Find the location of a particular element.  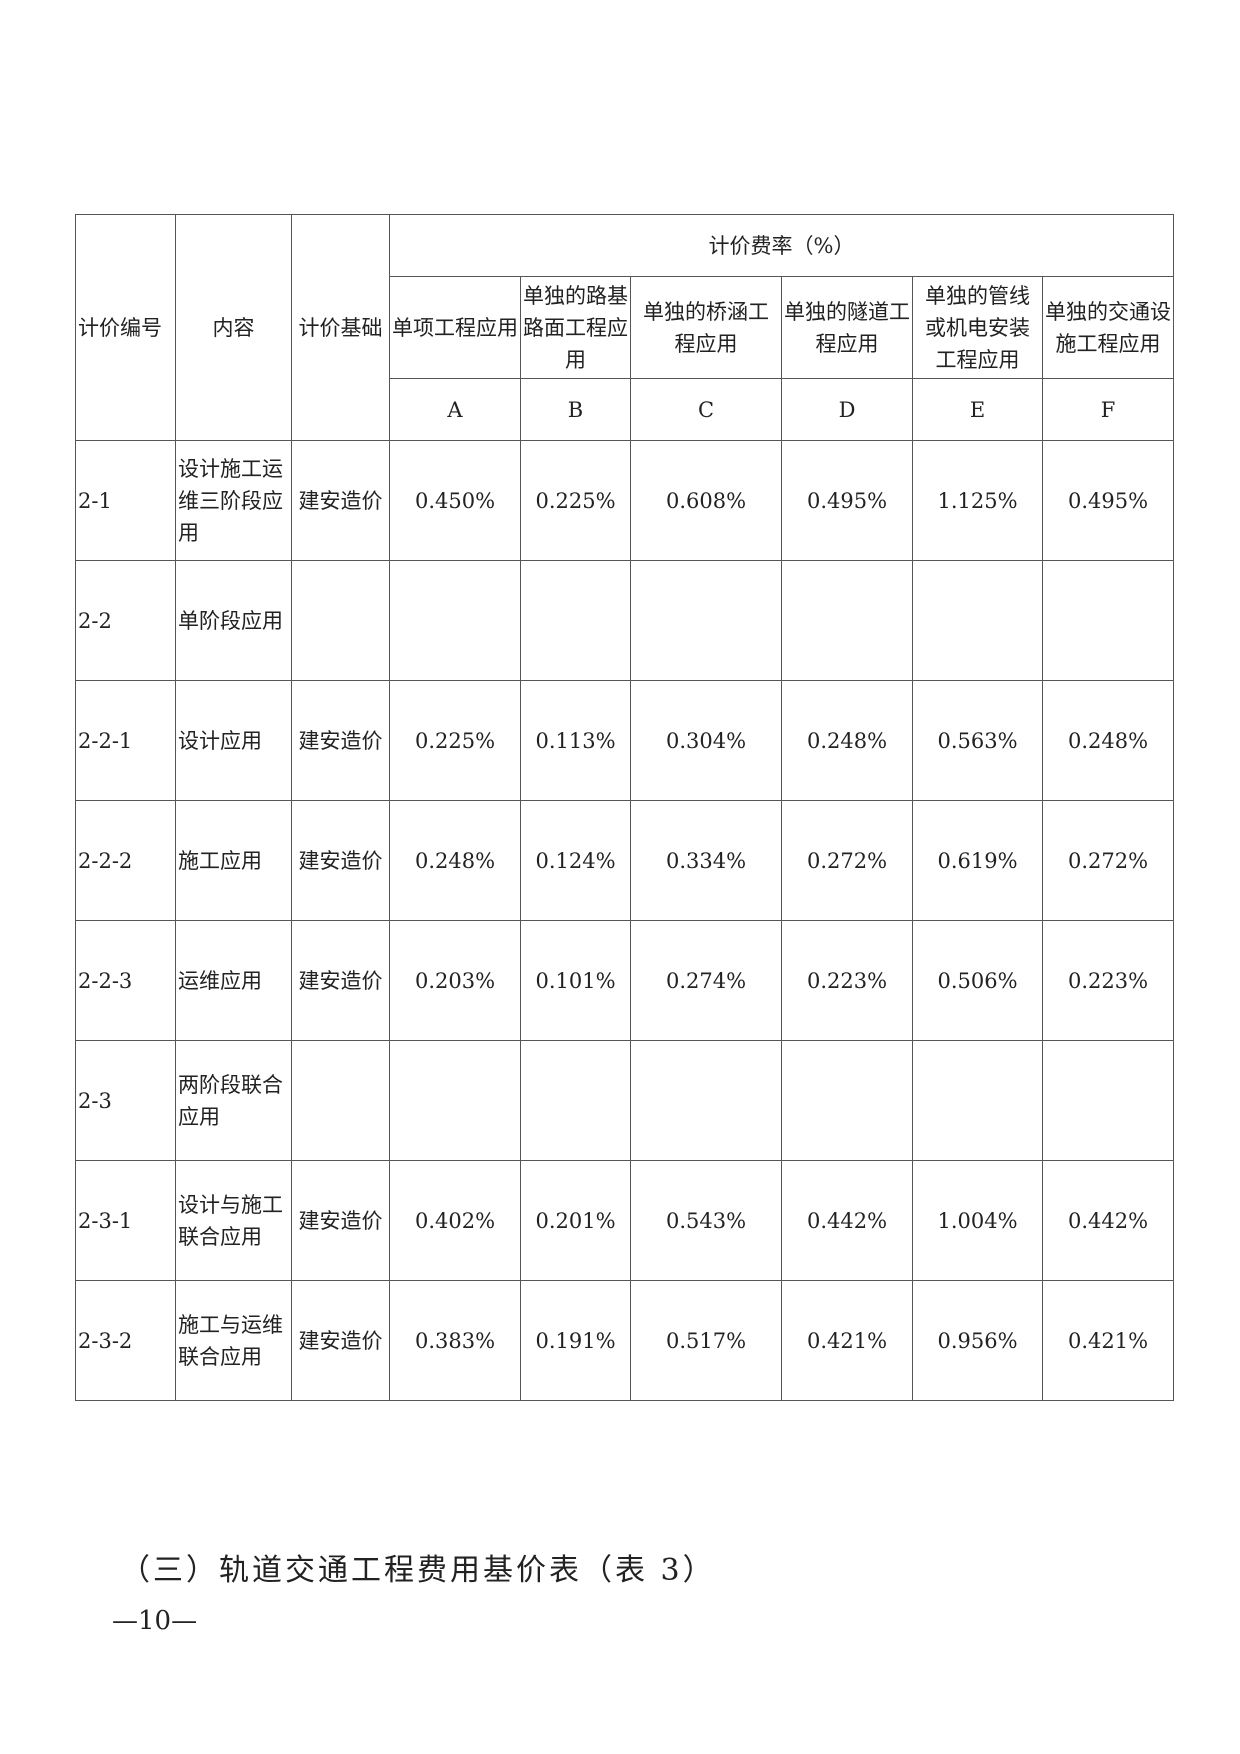

row-code: 2-2-1 is located at coordinates (125, 740).